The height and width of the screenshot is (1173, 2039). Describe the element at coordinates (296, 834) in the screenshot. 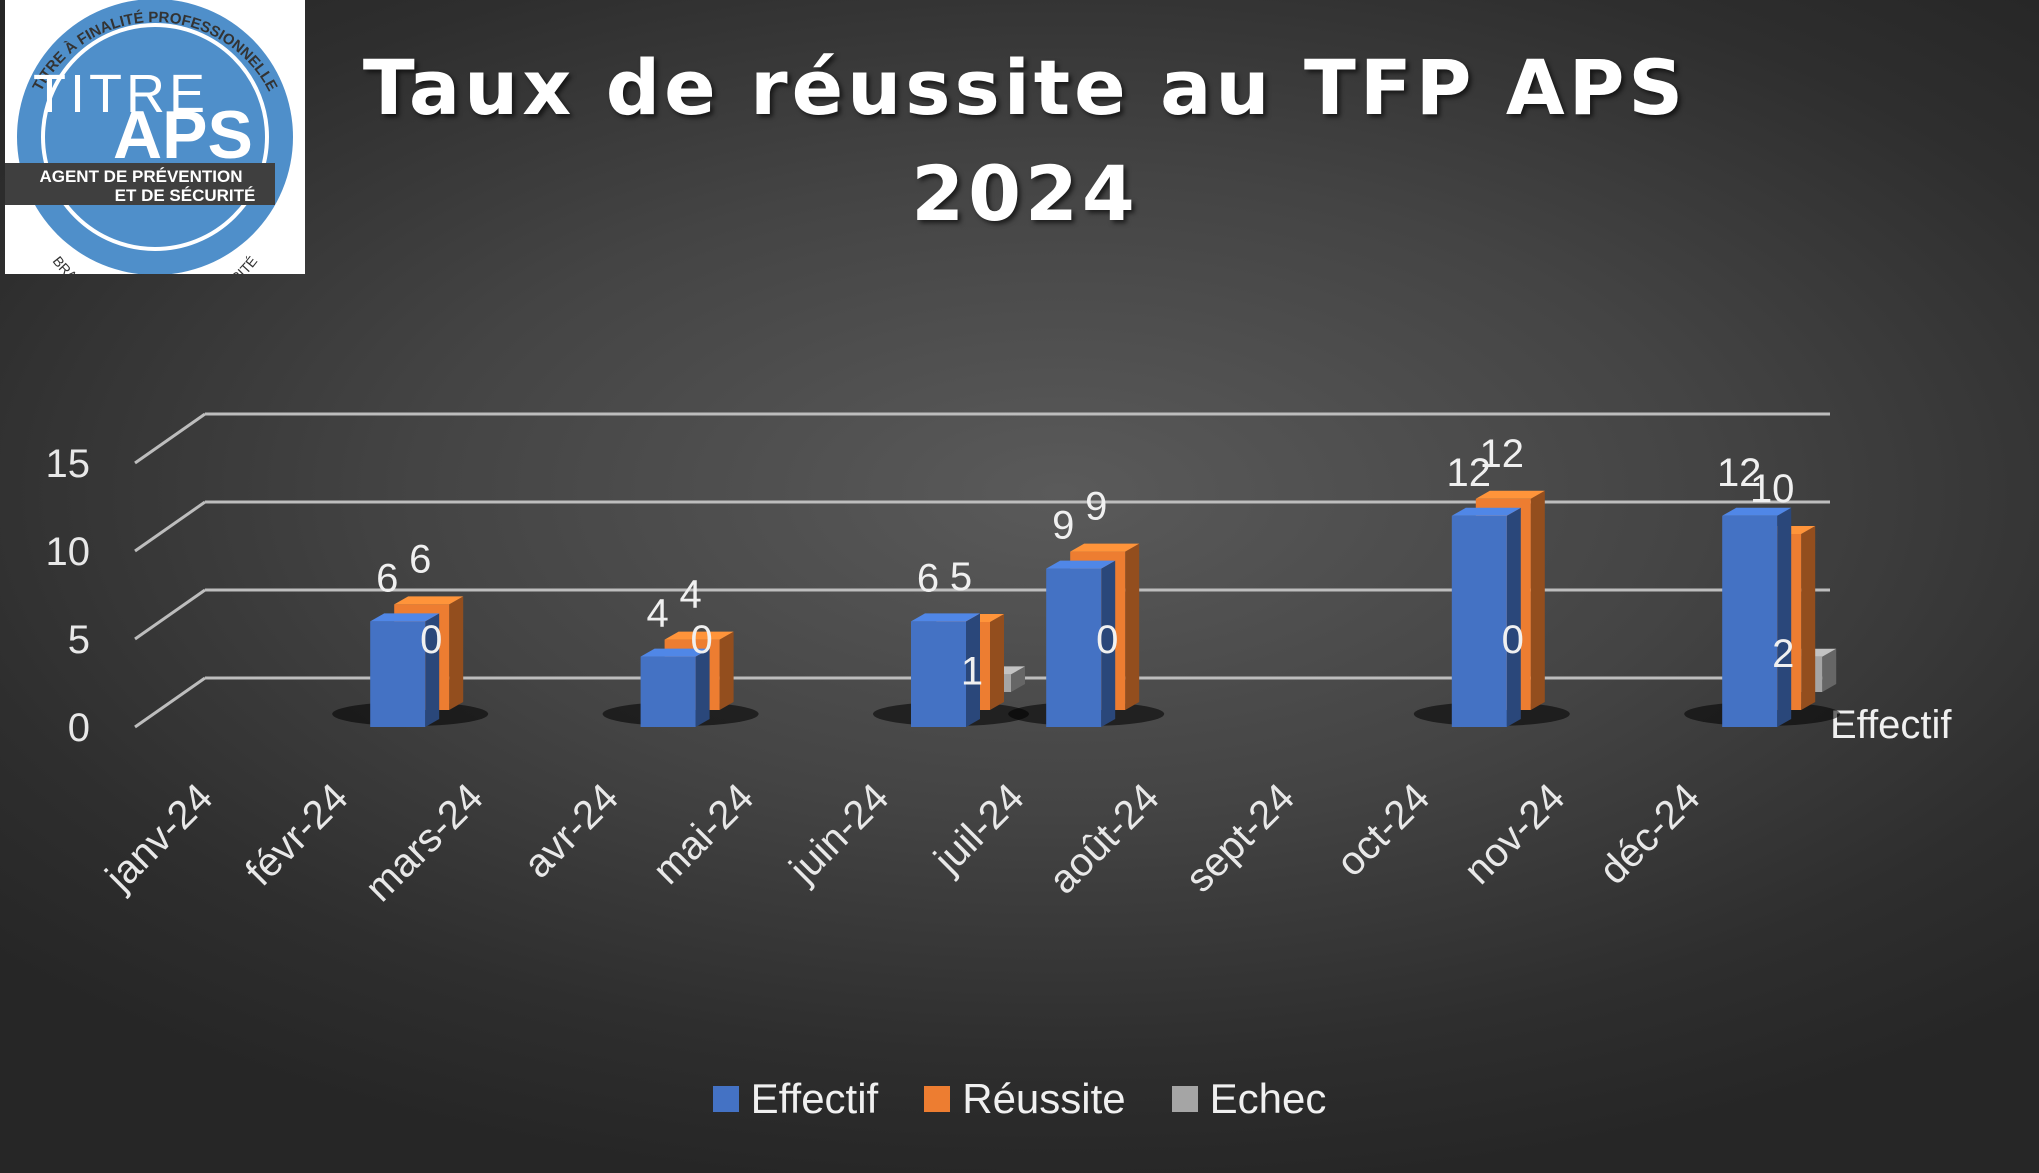

I see `x-tick-label: févr-24` at that location.